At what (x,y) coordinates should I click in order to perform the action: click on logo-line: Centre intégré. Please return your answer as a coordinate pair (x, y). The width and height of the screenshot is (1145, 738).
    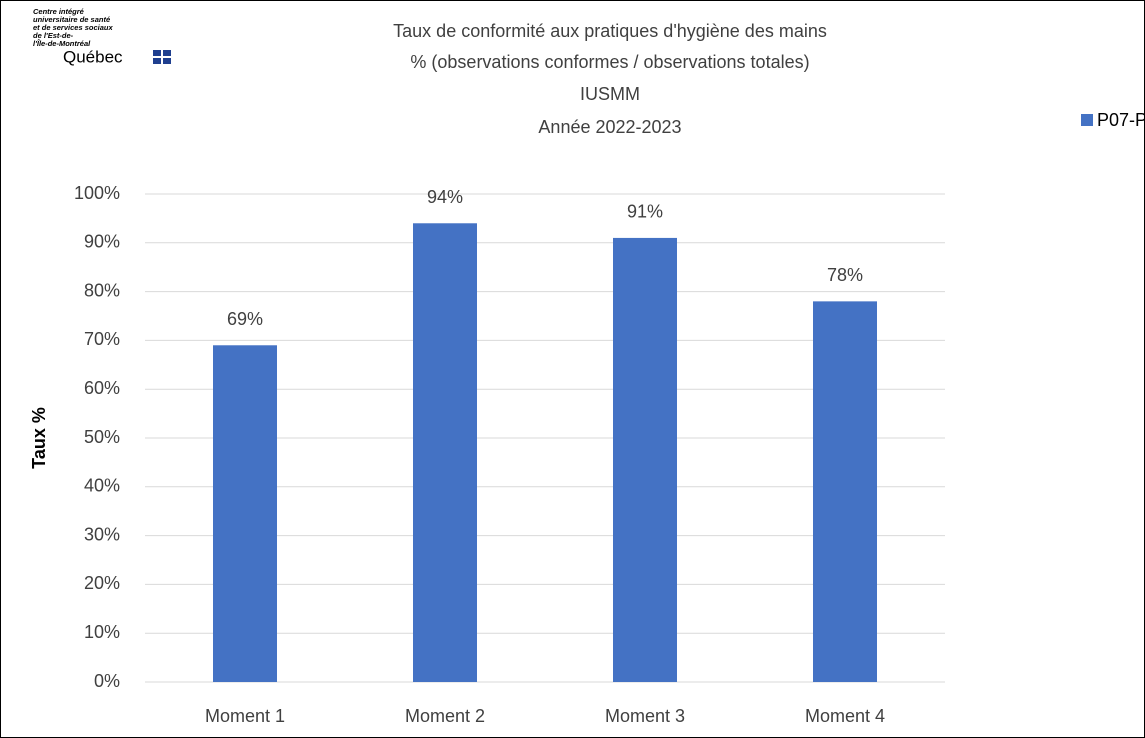
    Looking at the image, I should click on (58, 11).